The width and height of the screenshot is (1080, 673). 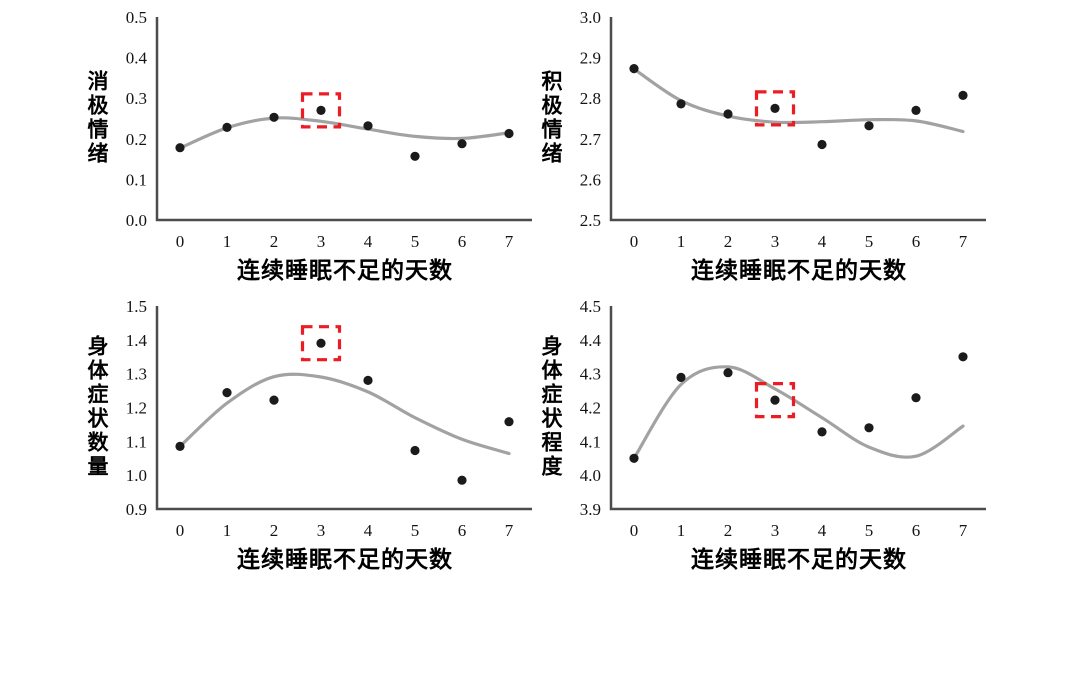 What do you see at coordinates (590, 408) in the screenshot?
I see `y-tick-label: 4.2` at bounding box center [590, 408].